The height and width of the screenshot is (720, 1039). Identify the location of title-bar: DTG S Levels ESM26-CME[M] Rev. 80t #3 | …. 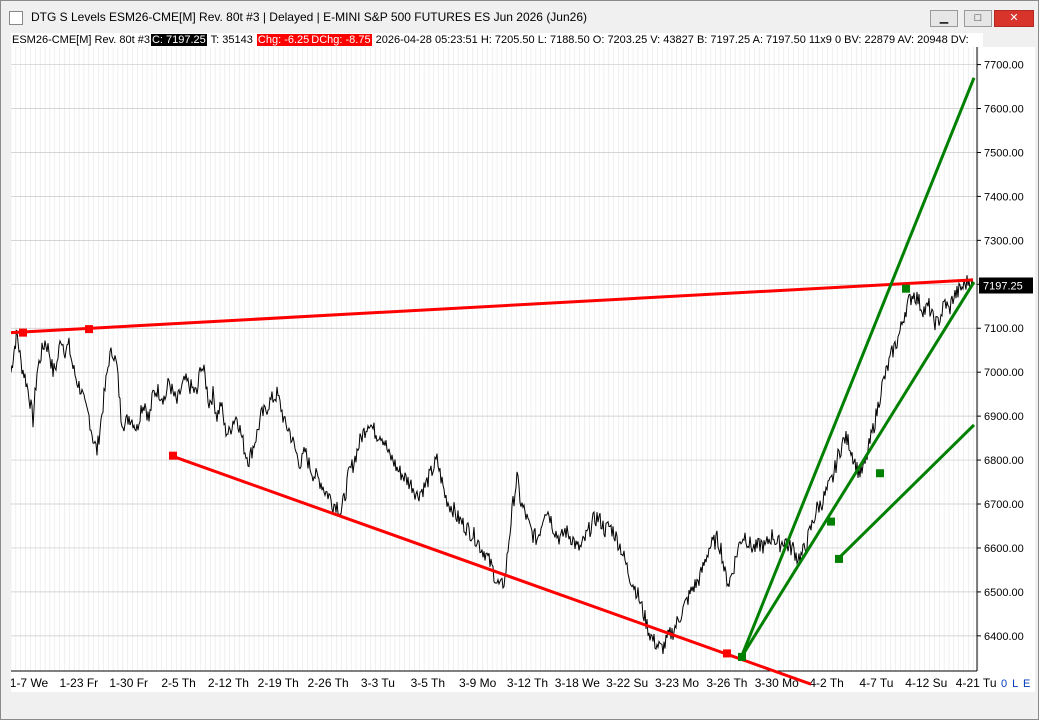
(519, 17).